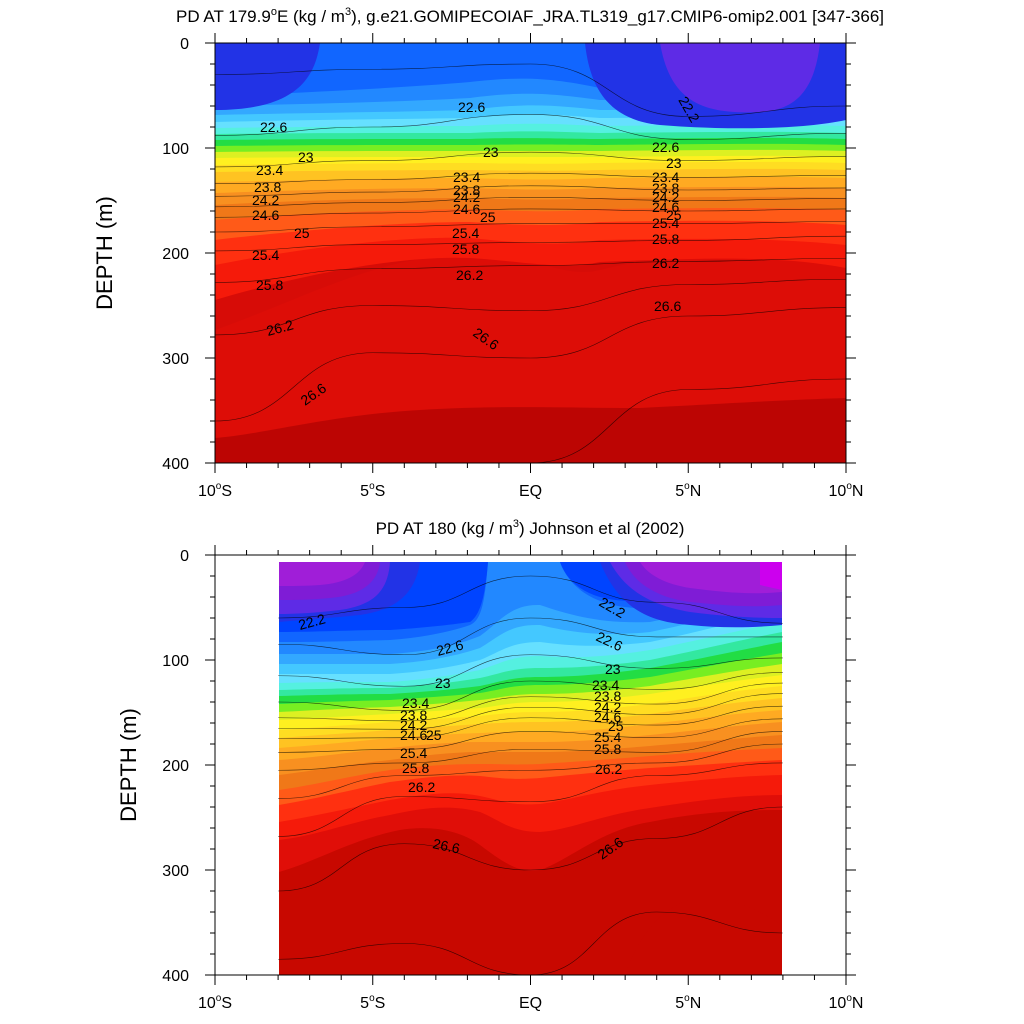  Describe the element at coordinates (530, 491) in the screenshot. I see `x-tick-label: EQ` at that location.